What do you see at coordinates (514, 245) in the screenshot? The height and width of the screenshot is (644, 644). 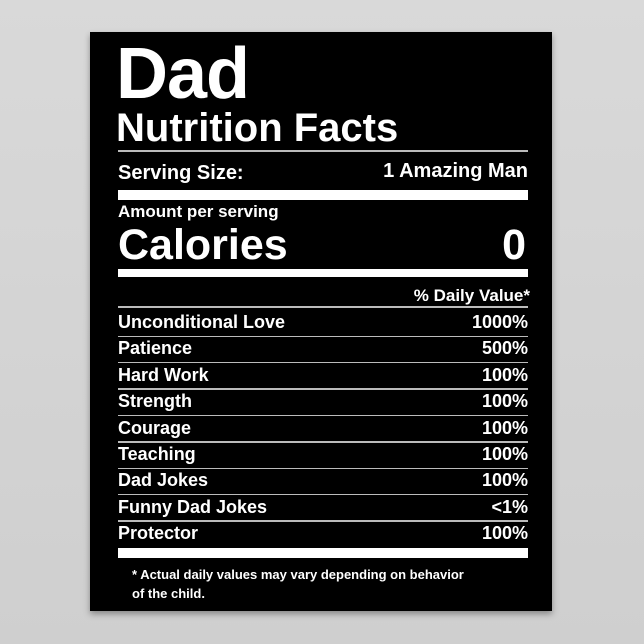 I see `calories-value: 0` at bounding box center [514, 245].